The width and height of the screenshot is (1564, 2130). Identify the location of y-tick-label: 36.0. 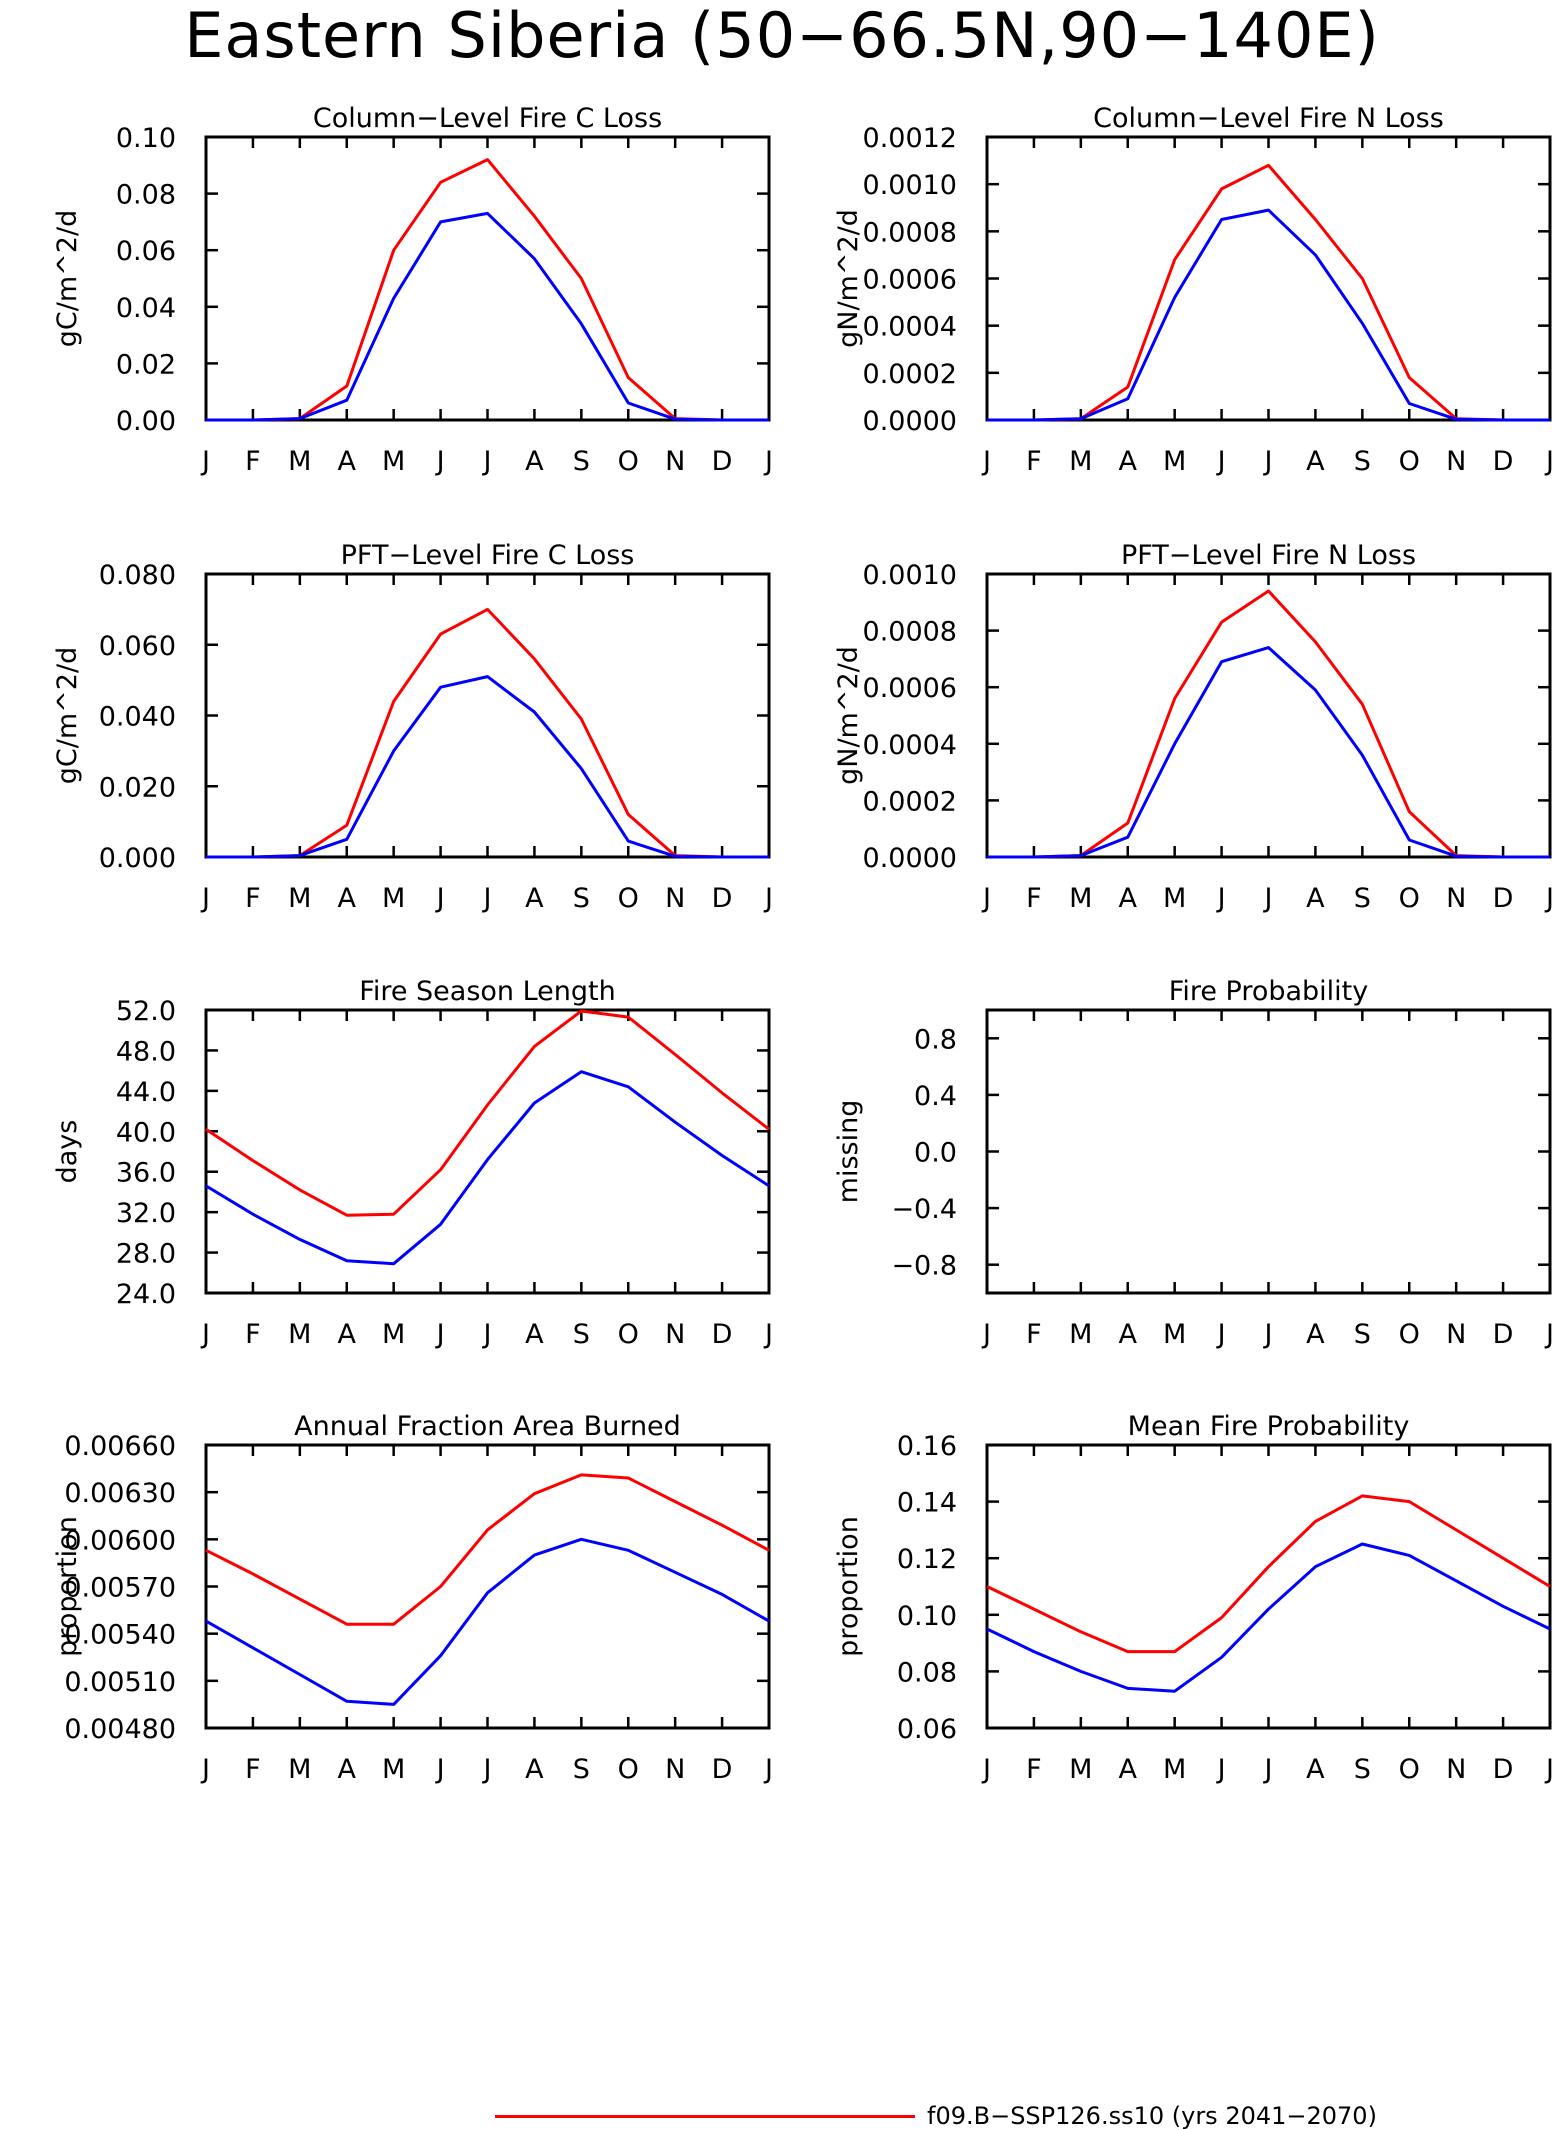
(146, 1173).